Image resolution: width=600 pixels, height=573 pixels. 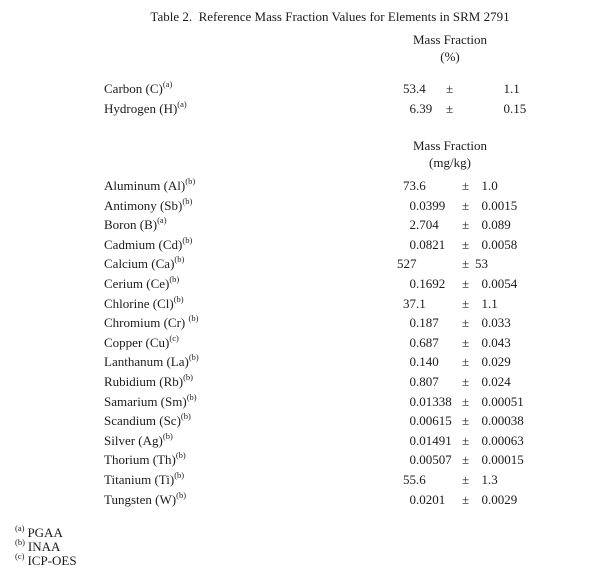 What do you see at coordinates (52, 560) in the screenshot?
I see `footnote-label: ICP-OES` at bounding box center [52, 560].